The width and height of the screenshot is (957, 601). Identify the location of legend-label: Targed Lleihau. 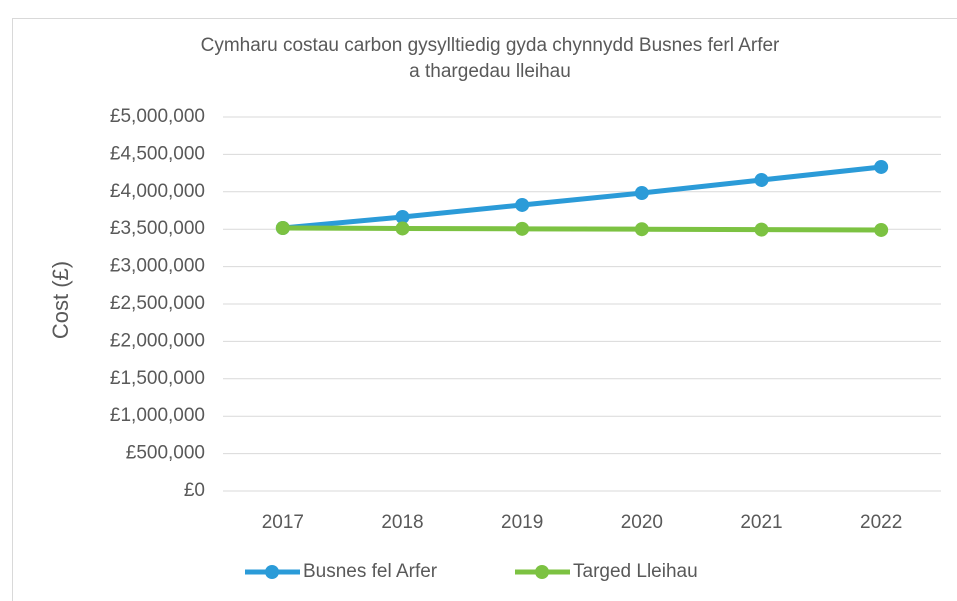
(635, 571).